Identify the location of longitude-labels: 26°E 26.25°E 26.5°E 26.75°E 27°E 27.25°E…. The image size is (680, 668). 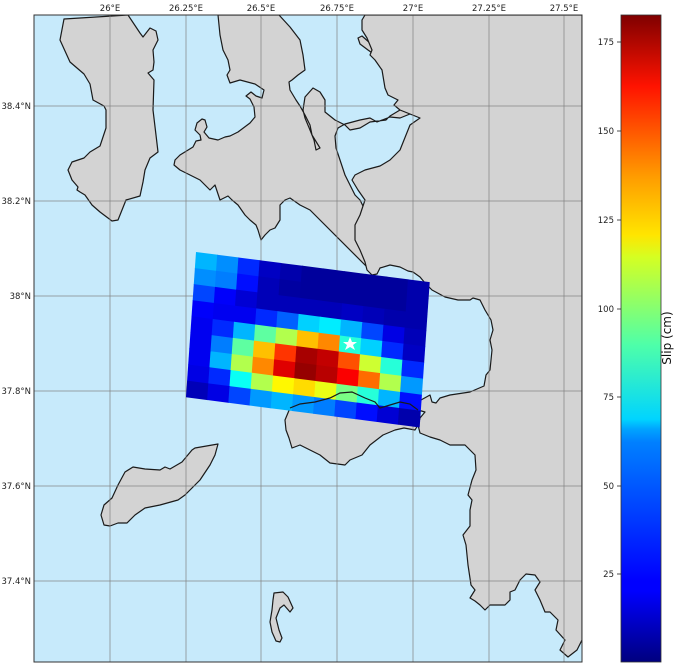
(339, 9).